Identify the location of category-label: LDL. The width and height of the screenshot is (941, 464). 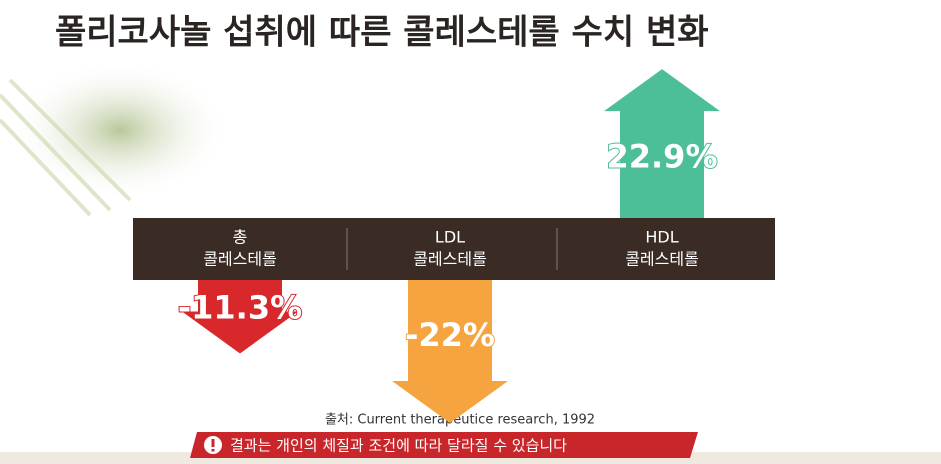
(450, 237).